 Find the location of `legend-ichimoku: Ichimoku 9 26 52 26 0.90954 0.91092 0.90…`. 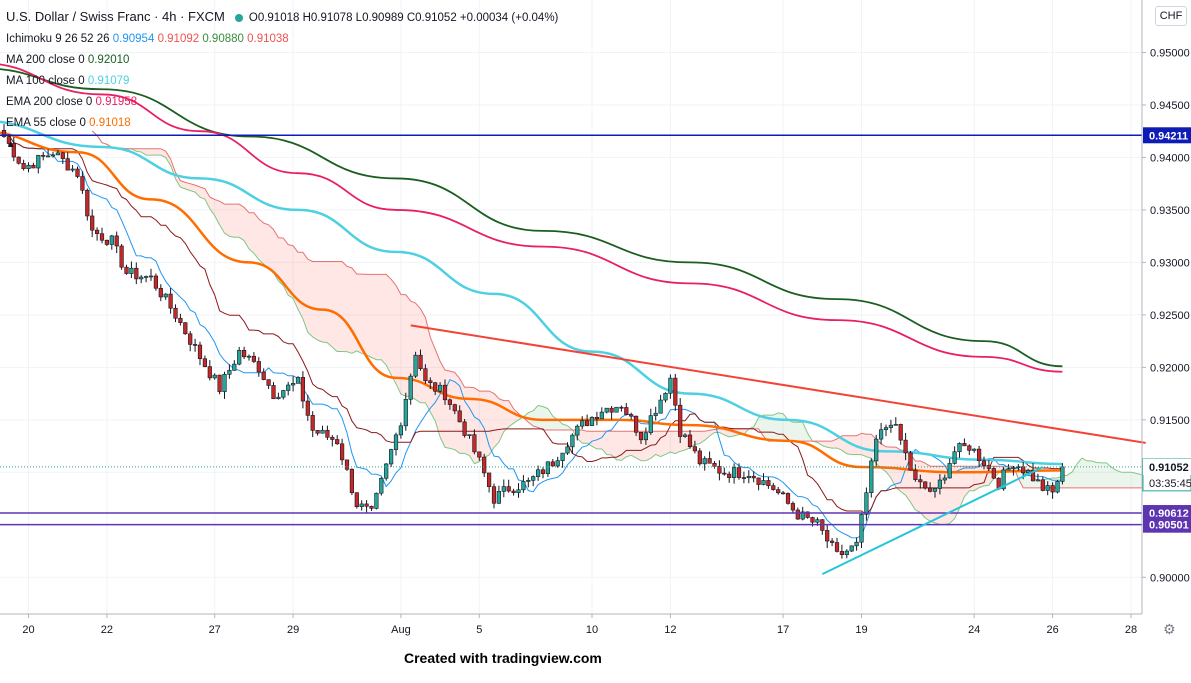

legend-ichimoku: Ichimoku 9 26 52 26 0.90954 0.91092 0.90… is located at coordinates (282, 39).